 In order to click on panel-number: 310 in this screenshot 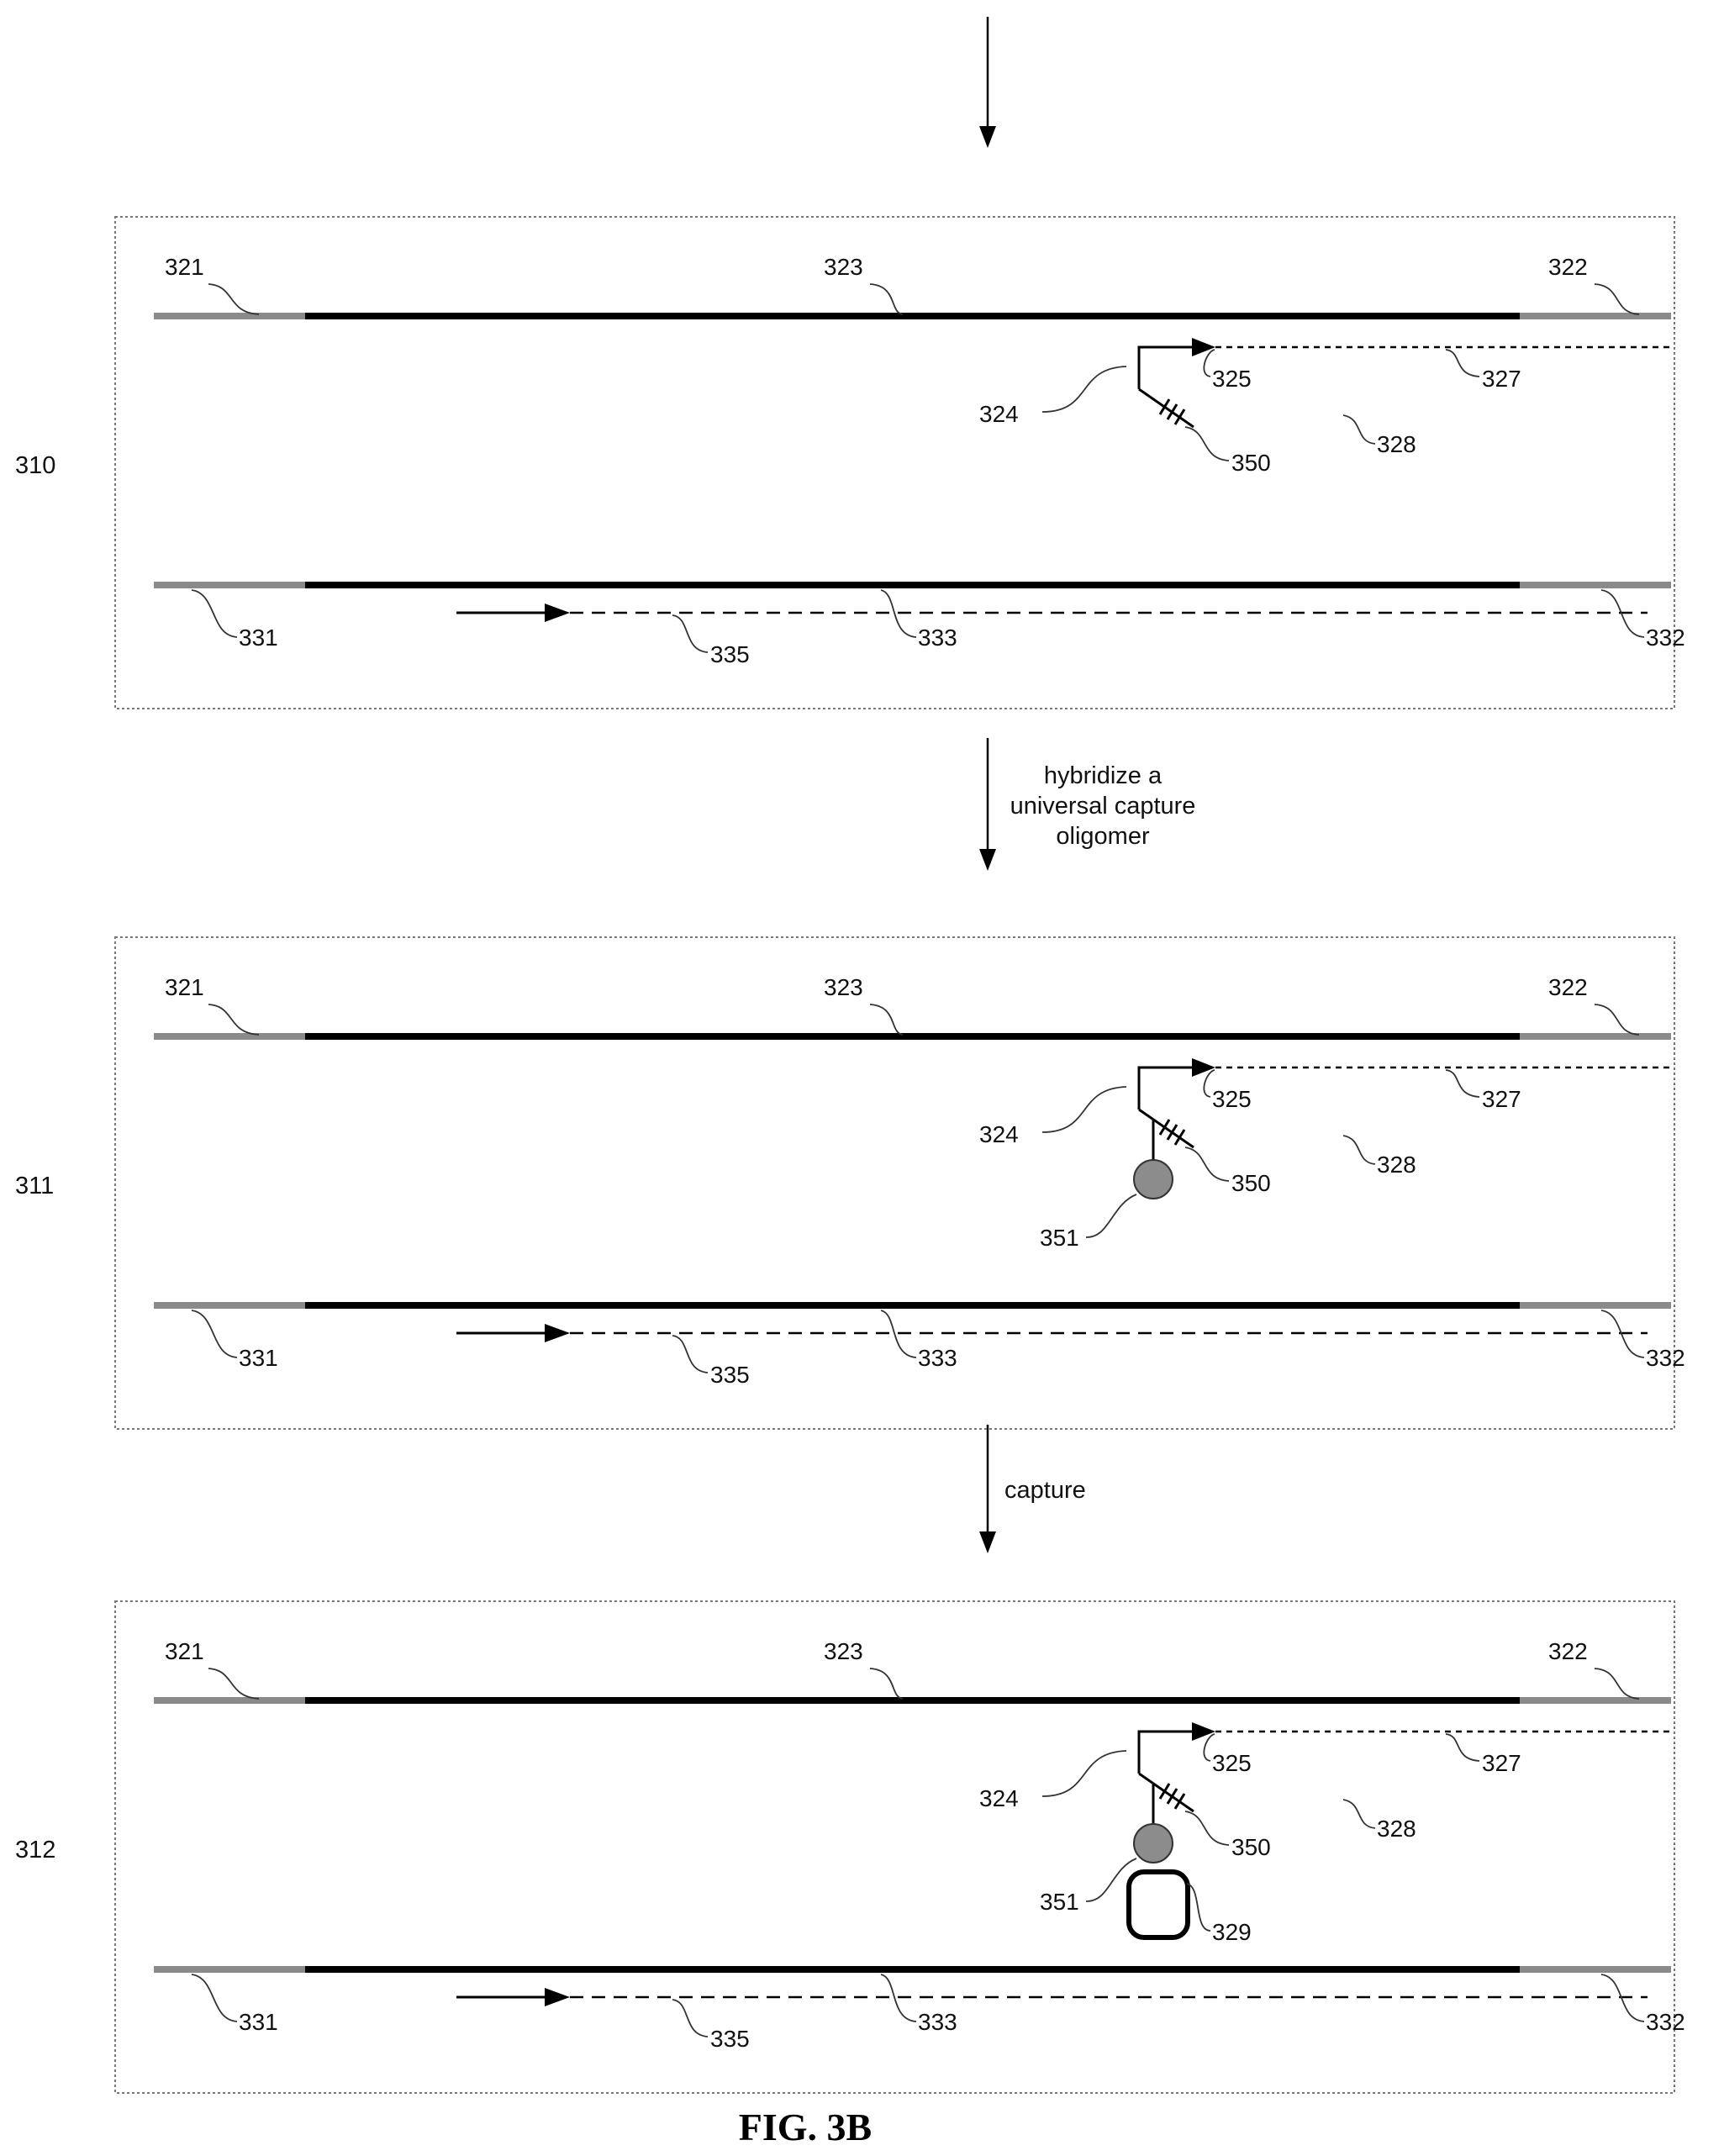, I will do `click(35, 465)`.